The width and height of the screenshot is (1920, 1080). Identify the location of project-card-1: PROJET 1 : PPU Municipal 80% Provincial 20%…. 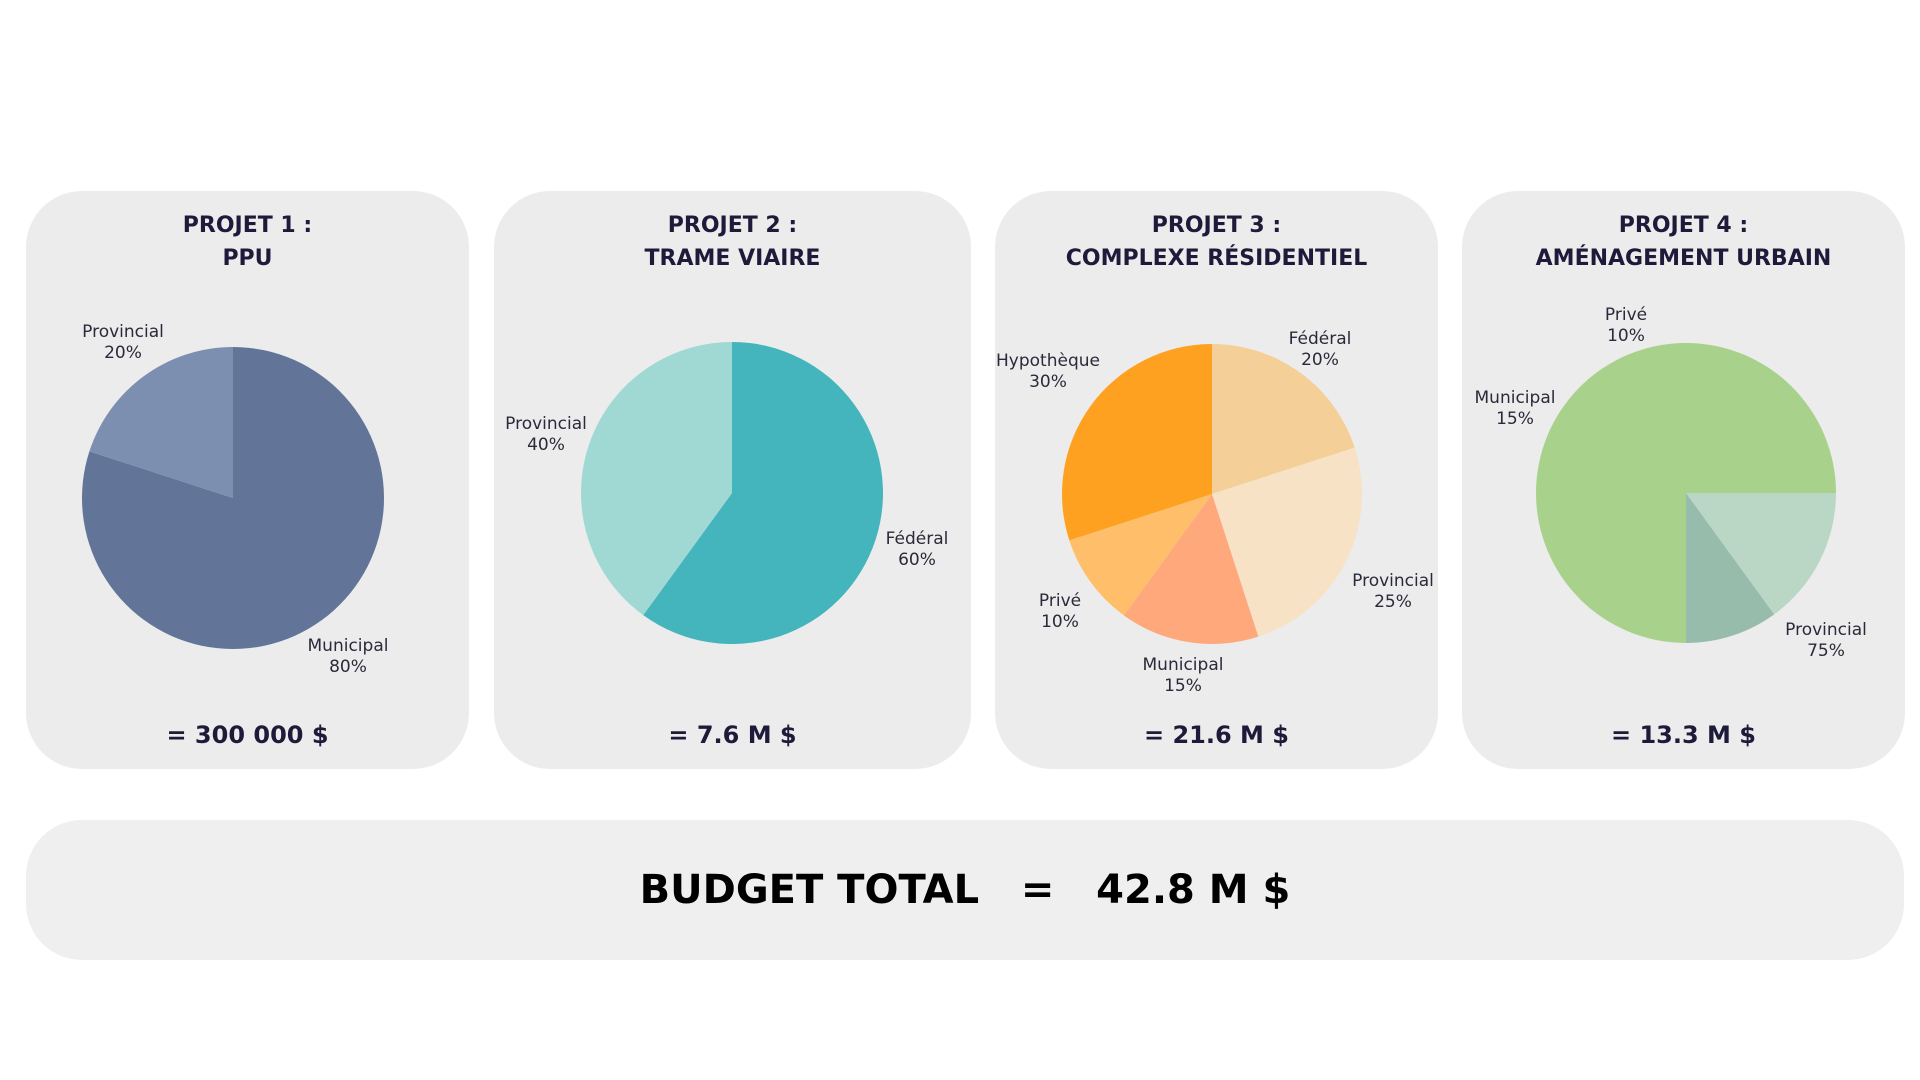
(247, 480).